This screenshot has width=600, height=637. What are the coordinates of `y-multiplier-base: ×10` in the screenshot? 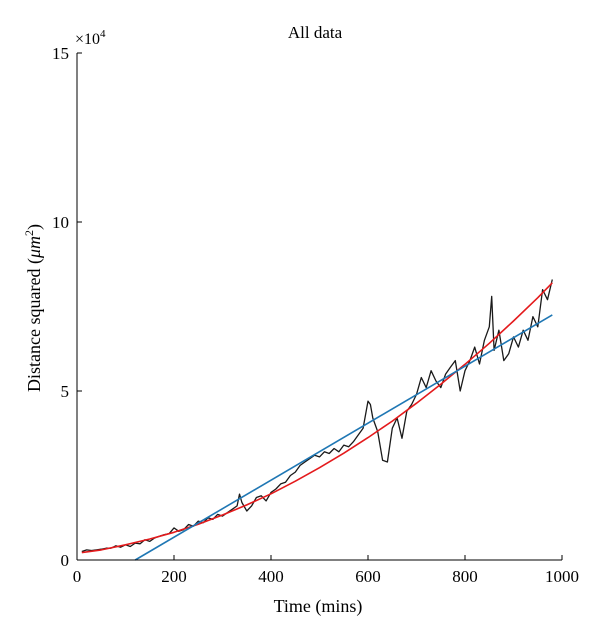 It's located at (87, 39).